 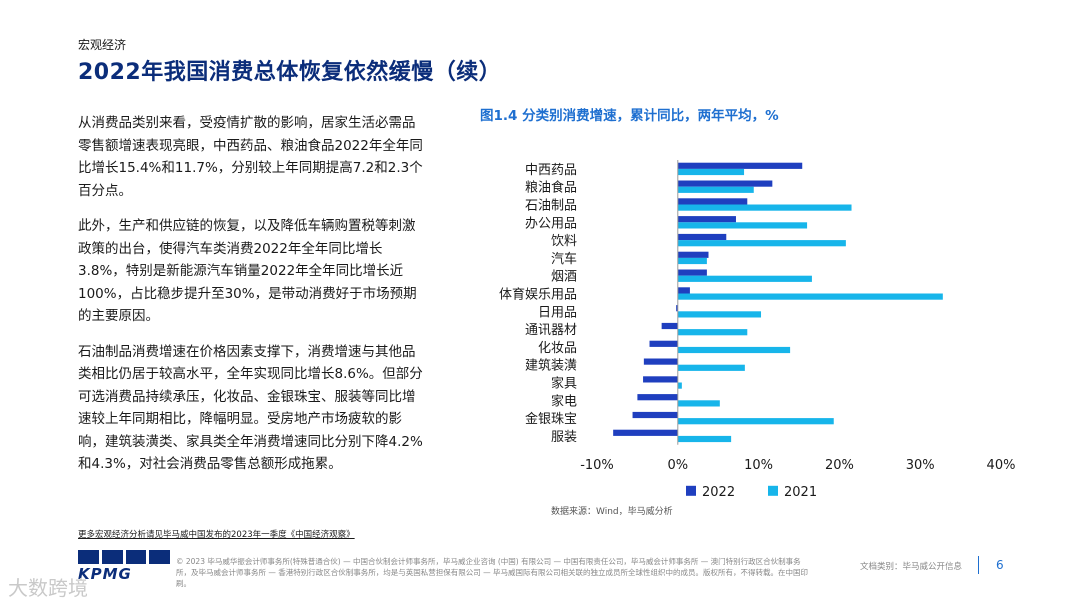 I want to click on category-label: 中西药品, so click(x=551, y=170).